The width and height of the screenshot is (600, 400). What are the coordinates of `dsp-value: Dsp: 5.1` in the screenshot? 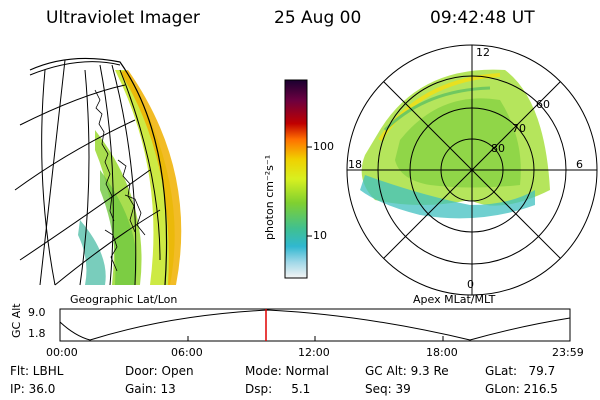 It's located at (278, 389).